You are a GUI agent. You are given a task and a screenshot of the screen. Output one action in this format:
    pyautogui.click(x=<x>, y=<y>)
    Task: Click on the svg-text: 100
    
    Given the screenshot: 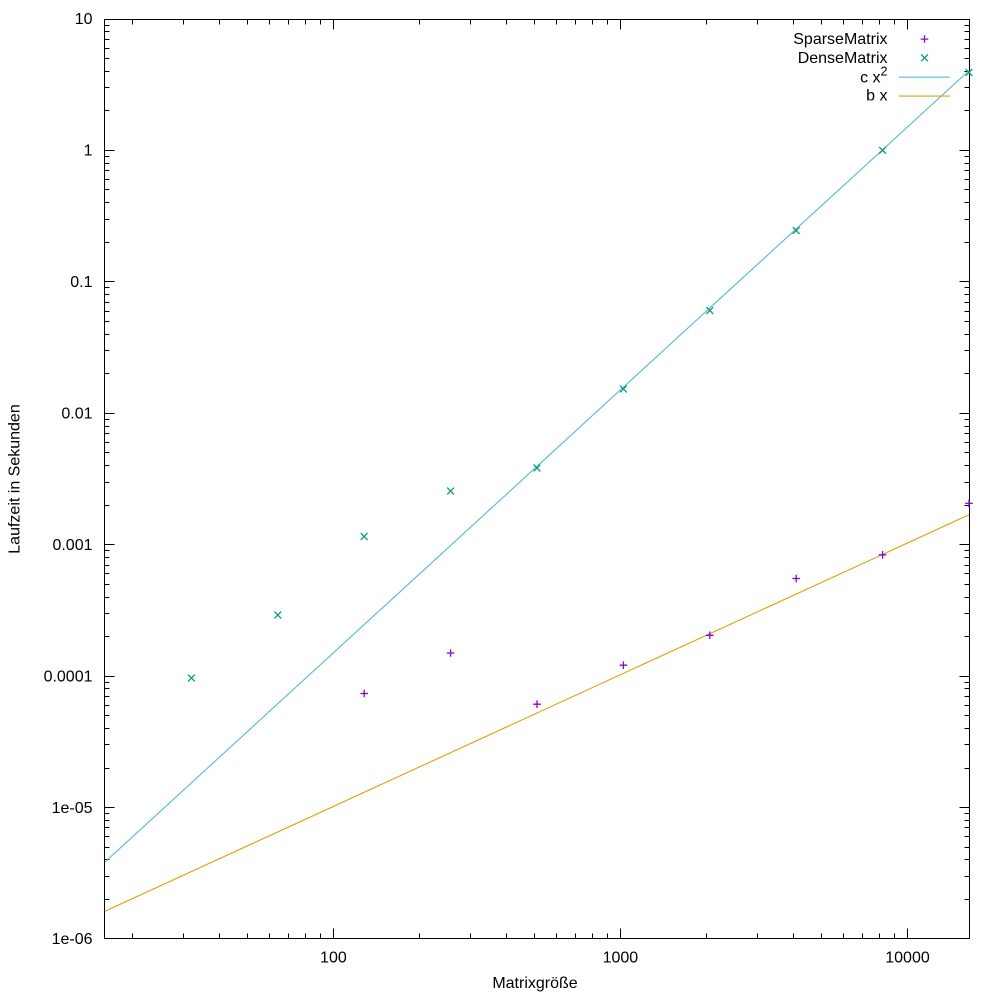 What is the action you would take?
    pyautogui.click(x=333, y=958)
    